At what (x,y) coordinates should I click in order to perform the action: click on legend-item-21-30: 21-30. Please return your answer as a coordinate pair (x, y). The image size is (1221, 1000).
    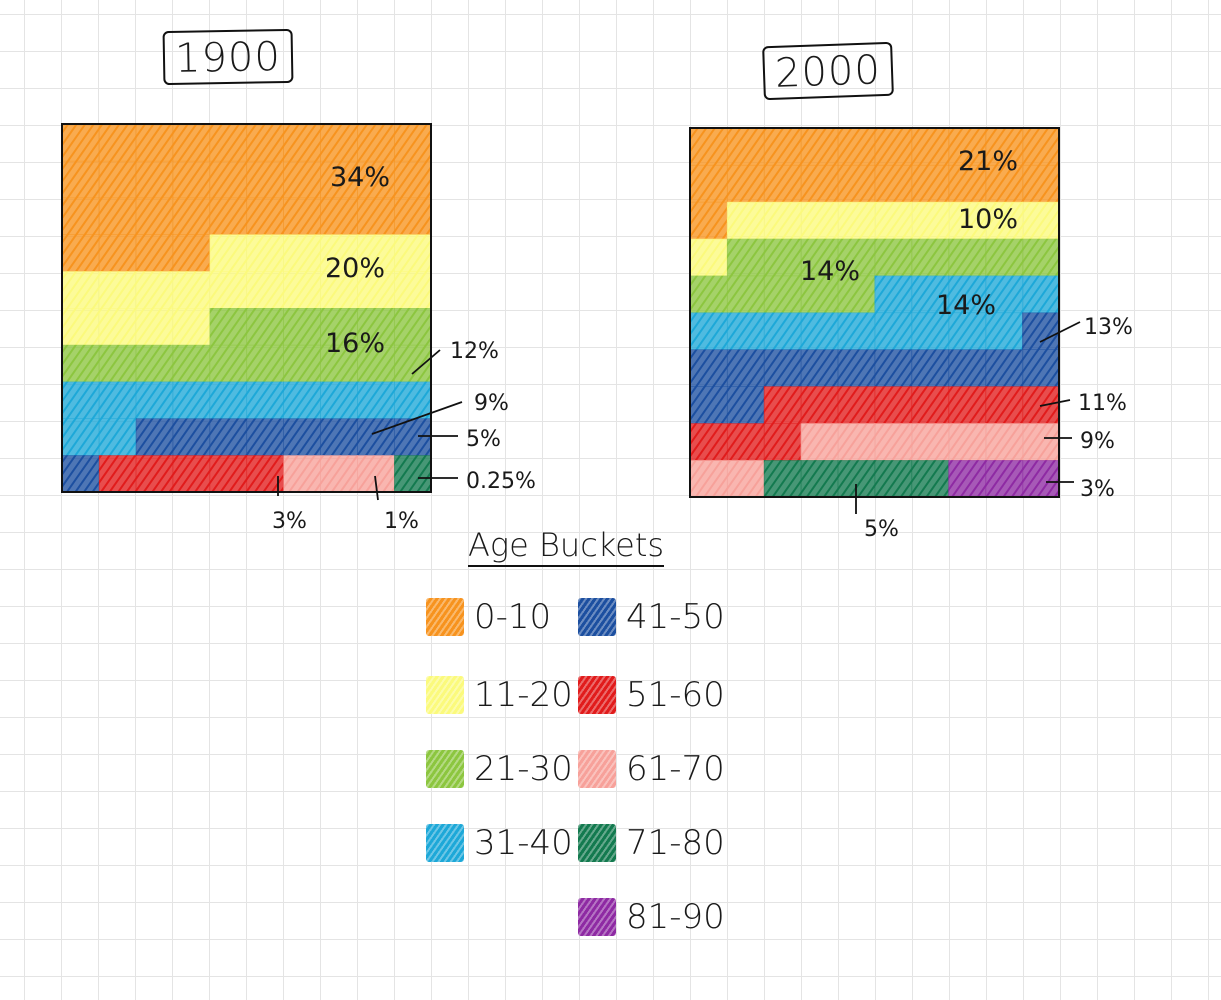
    Looking at the image, I should click on (499, 769).